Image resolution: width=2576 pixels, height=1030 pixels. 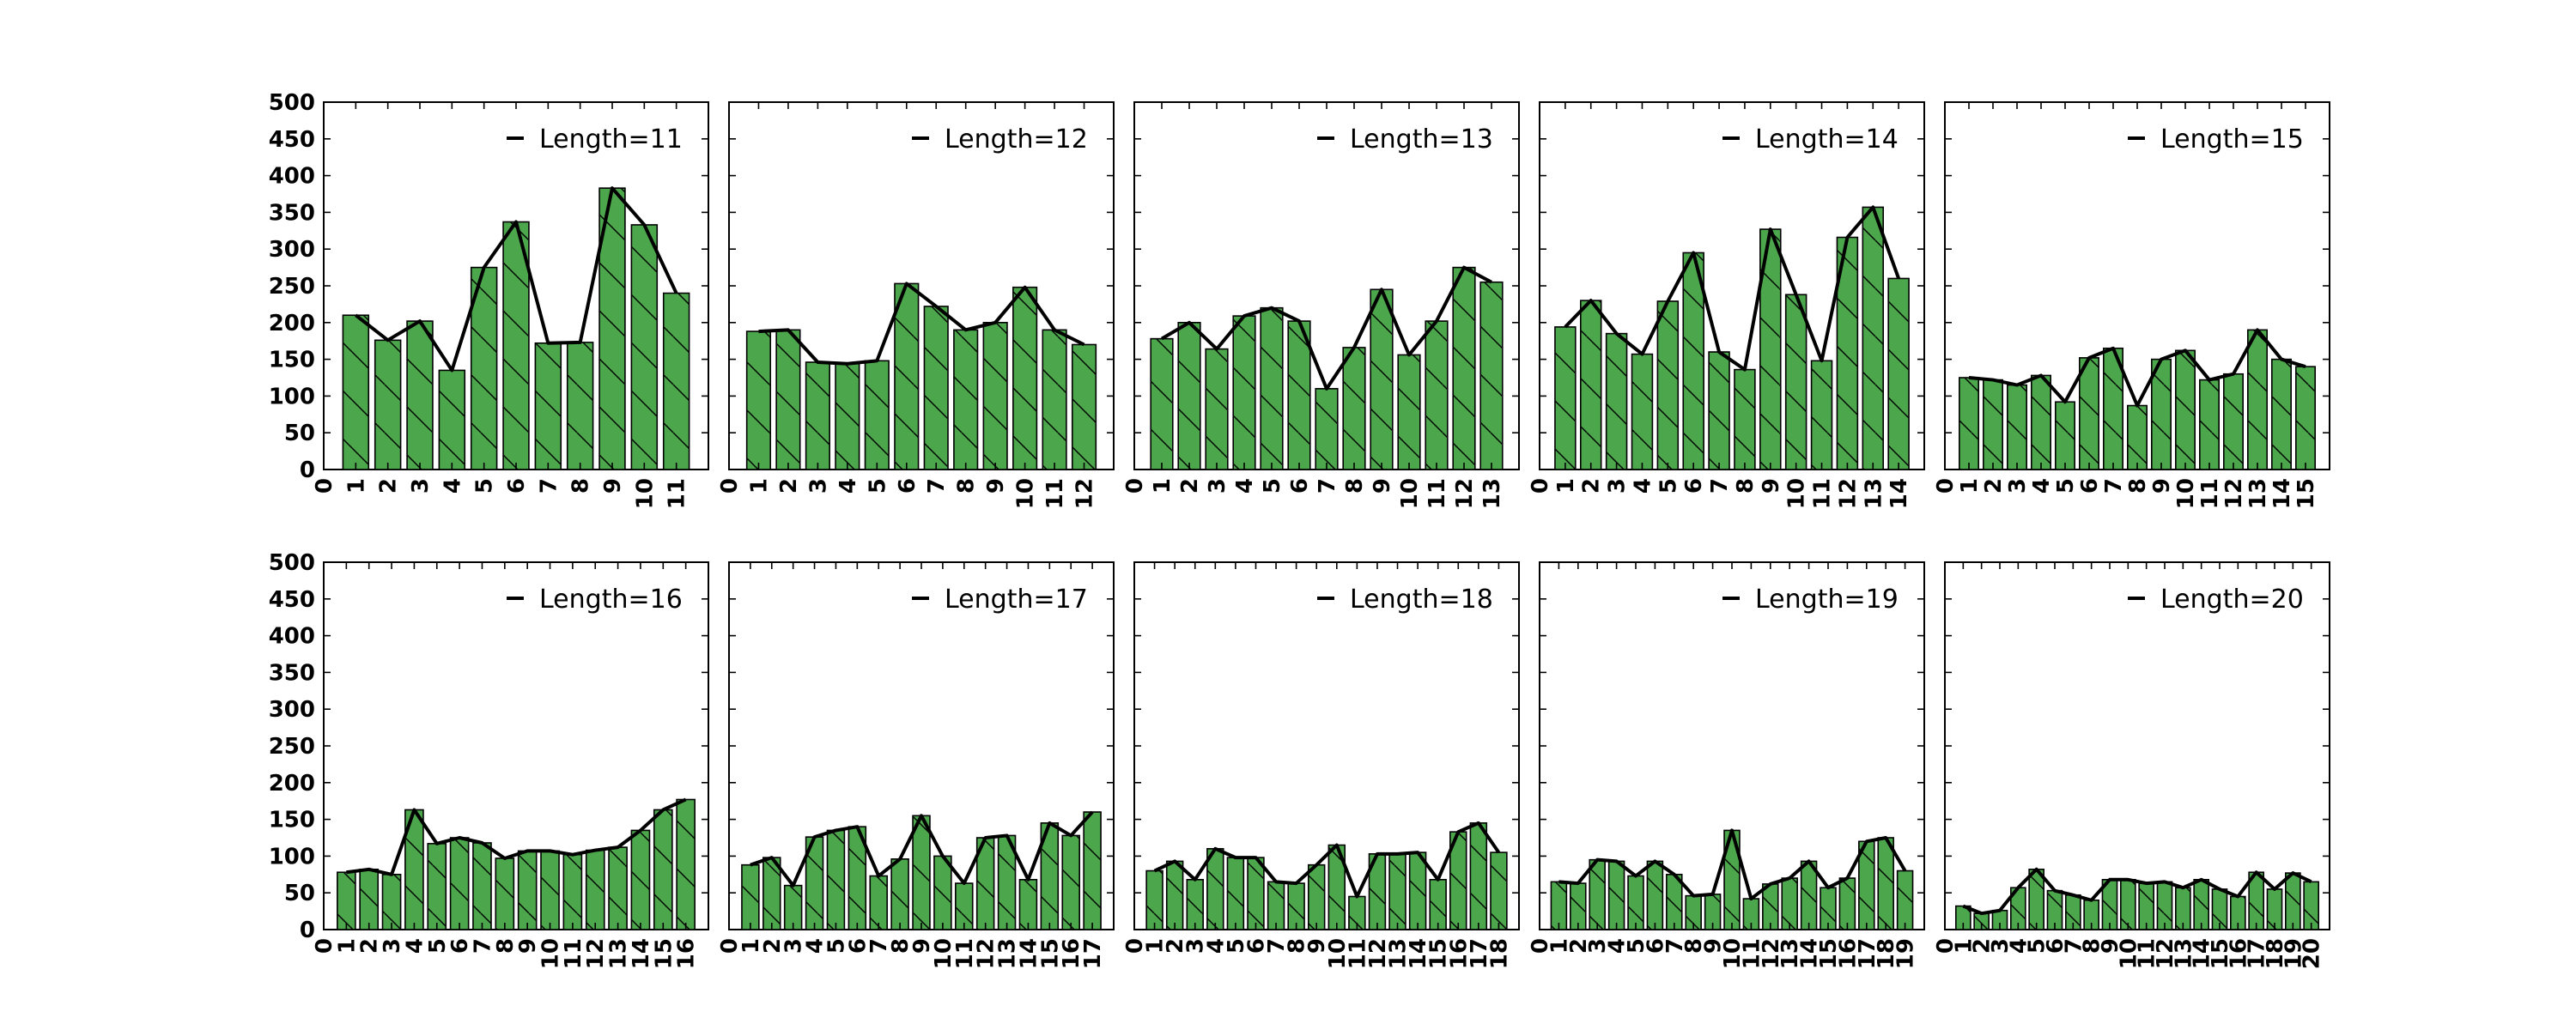 What do you see at coordinates (292, 710) in the screenshot?
I see `y-tick-label: 300` at bounding box center [292, 710].